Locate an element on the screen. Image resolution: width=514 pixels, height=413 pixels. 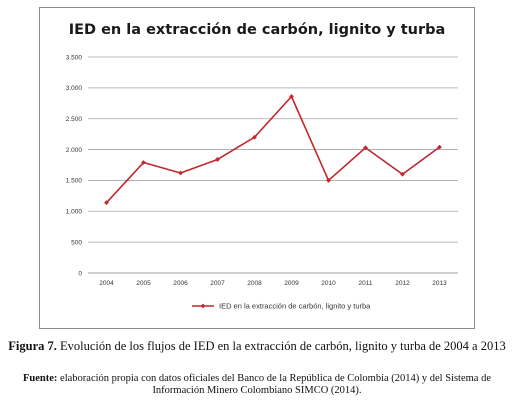
y-tick-label: 0 is located at coordinates (80, 273).